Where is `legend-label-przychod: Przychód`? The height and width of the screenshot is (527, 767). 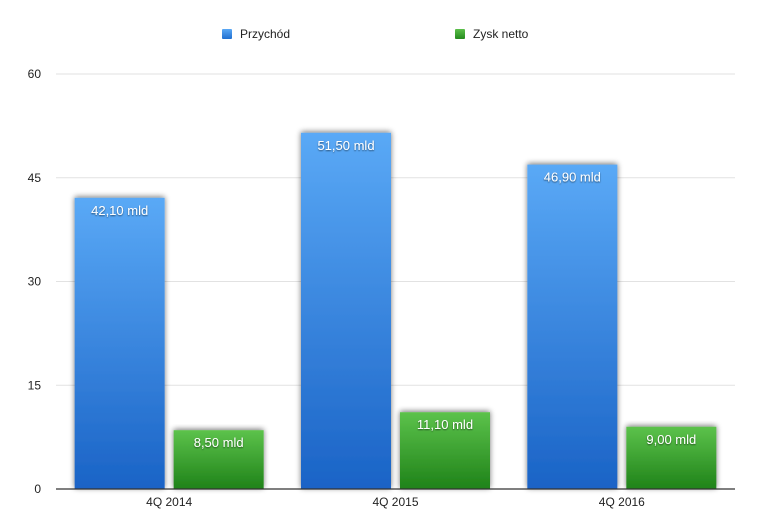
legend-label-przychod: Przychód is located at coordinates (265, 34).